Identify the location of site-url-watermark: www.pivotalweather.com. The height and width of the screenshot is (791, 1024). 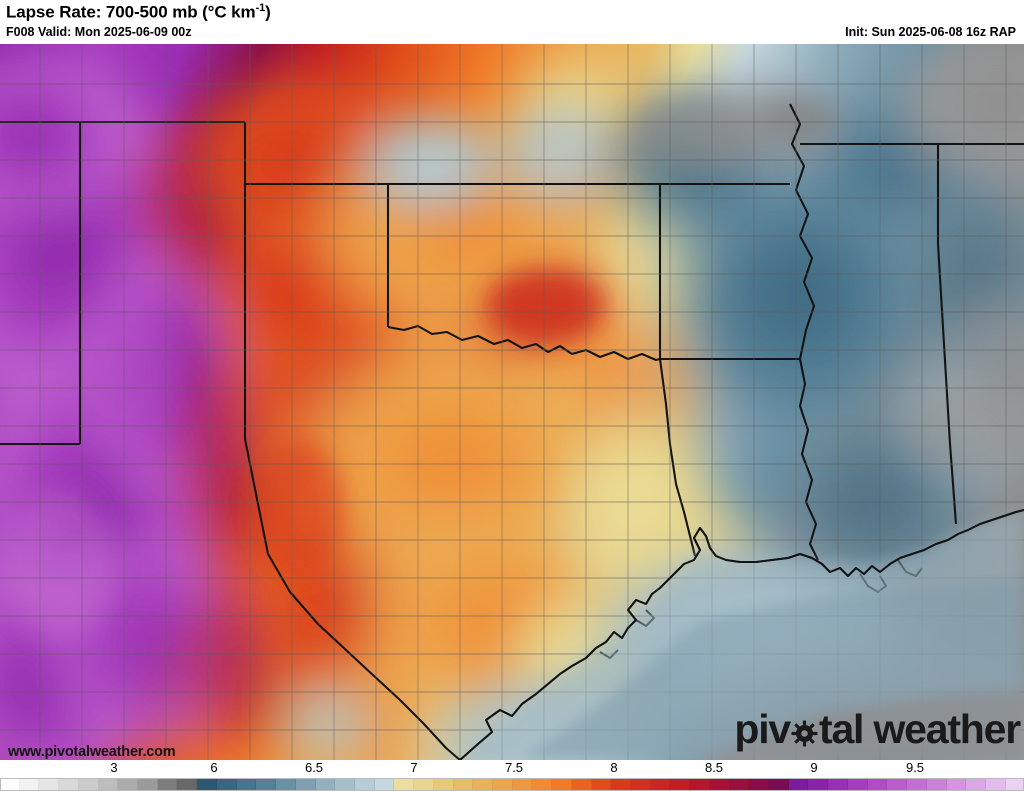
(92, 752).